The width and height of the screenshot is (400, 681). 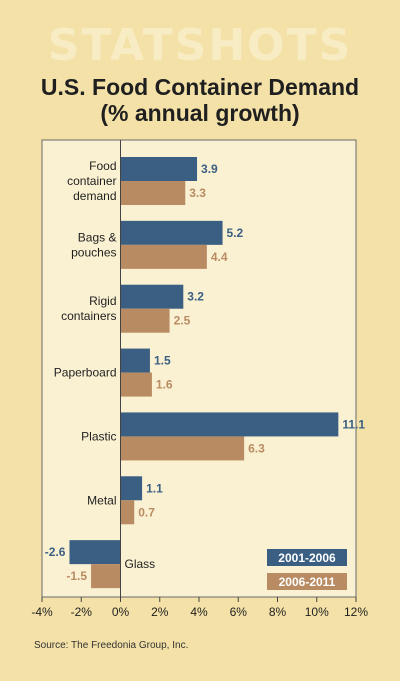 What do you see at coordinates (197, 193) in the screenshot?
I see `data-label: 3.3` at bounding box center [197, 193].